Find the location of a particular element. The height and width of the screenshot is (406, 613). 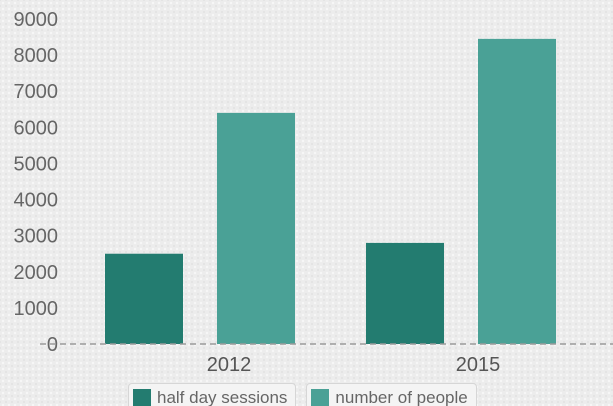

legend-swatch-half-day-sessions is located at coordinates (142, 397).